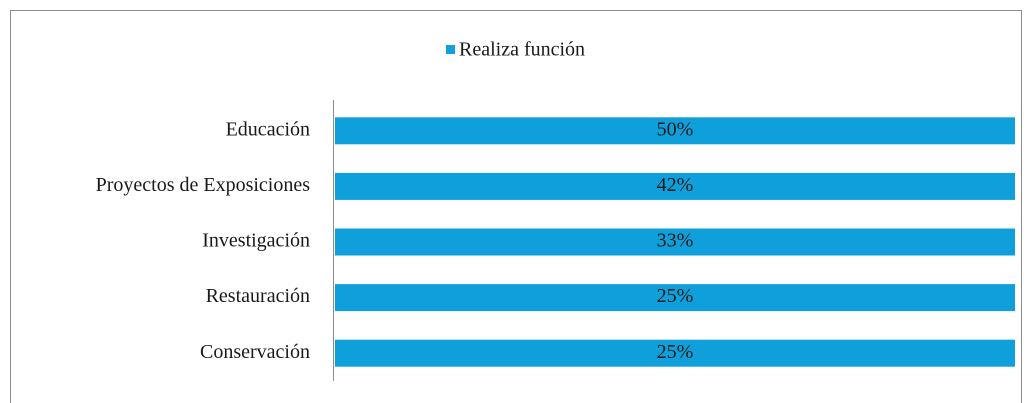 Image resolution: width=1034 pixels, height=403 pixels. I want to click on y-tick-label: Restauración, so click(258, 296).